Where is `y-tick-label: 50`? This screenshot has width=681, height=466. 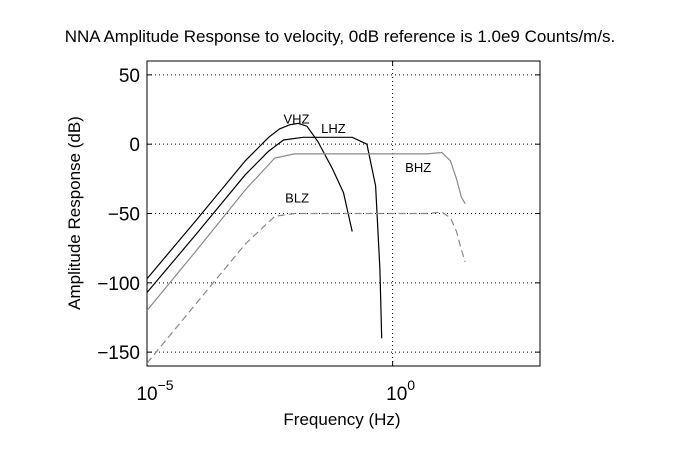
y-tick-label: 50 is located at coordinates (129, 76).